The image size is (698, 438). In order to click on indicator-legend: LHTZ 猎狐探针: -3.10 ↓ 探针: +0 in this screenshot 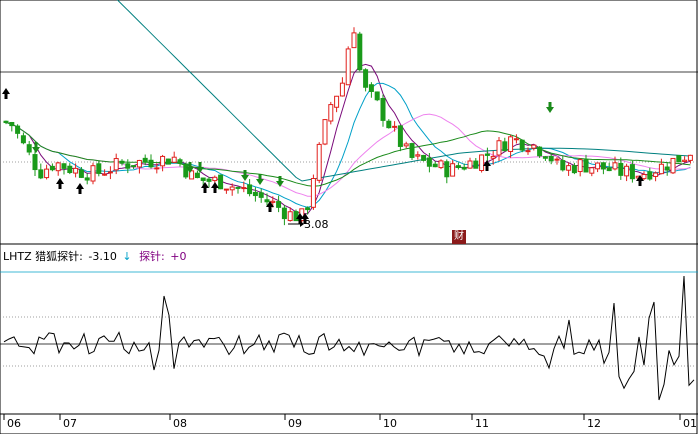, I will do `click(95, 257)`.